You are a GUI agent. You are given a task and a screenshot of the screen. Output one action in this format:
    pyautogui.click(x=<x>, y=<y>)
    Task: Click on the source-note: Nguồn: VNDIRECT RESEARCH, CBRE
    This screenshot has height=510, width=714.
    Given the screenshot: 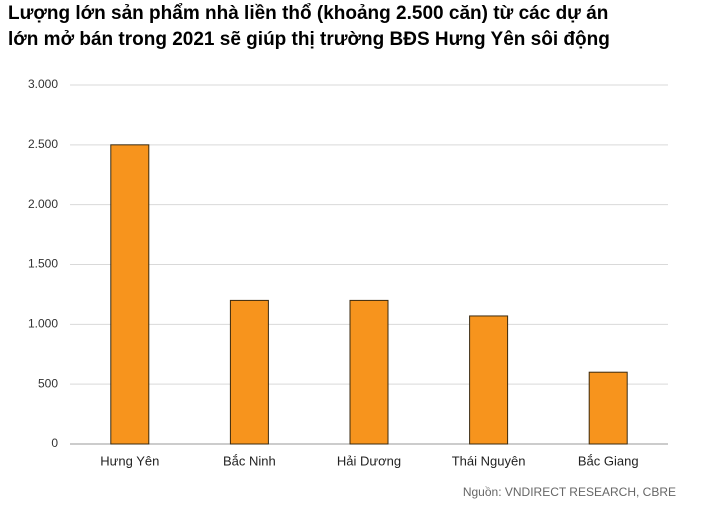 What is the action you would take?
    pyautogui.click(x=569, y=492)
    